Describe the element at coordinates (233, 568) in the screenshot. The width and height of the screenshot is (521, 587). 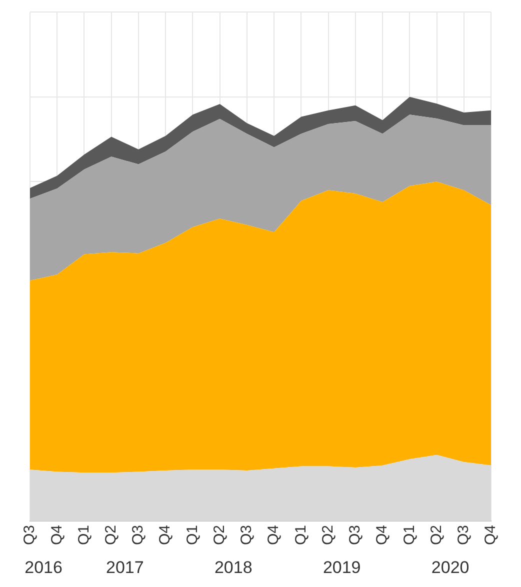
I see `text: 2018` at that location.